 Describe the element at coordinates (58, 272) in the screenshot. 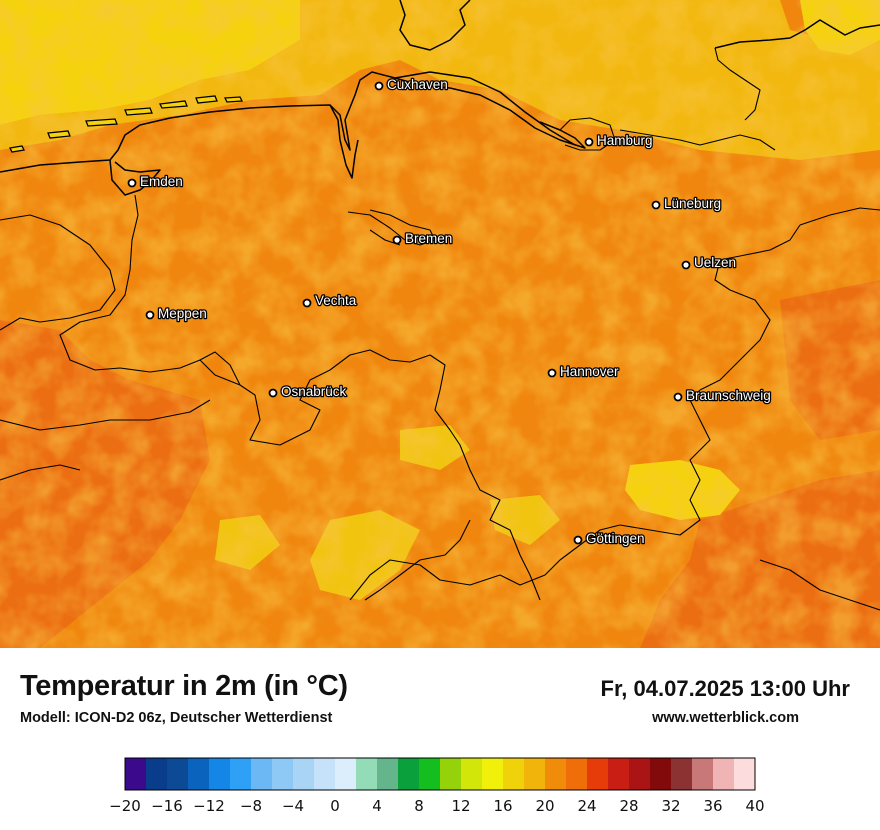

I see `border-nl-west` at that location.